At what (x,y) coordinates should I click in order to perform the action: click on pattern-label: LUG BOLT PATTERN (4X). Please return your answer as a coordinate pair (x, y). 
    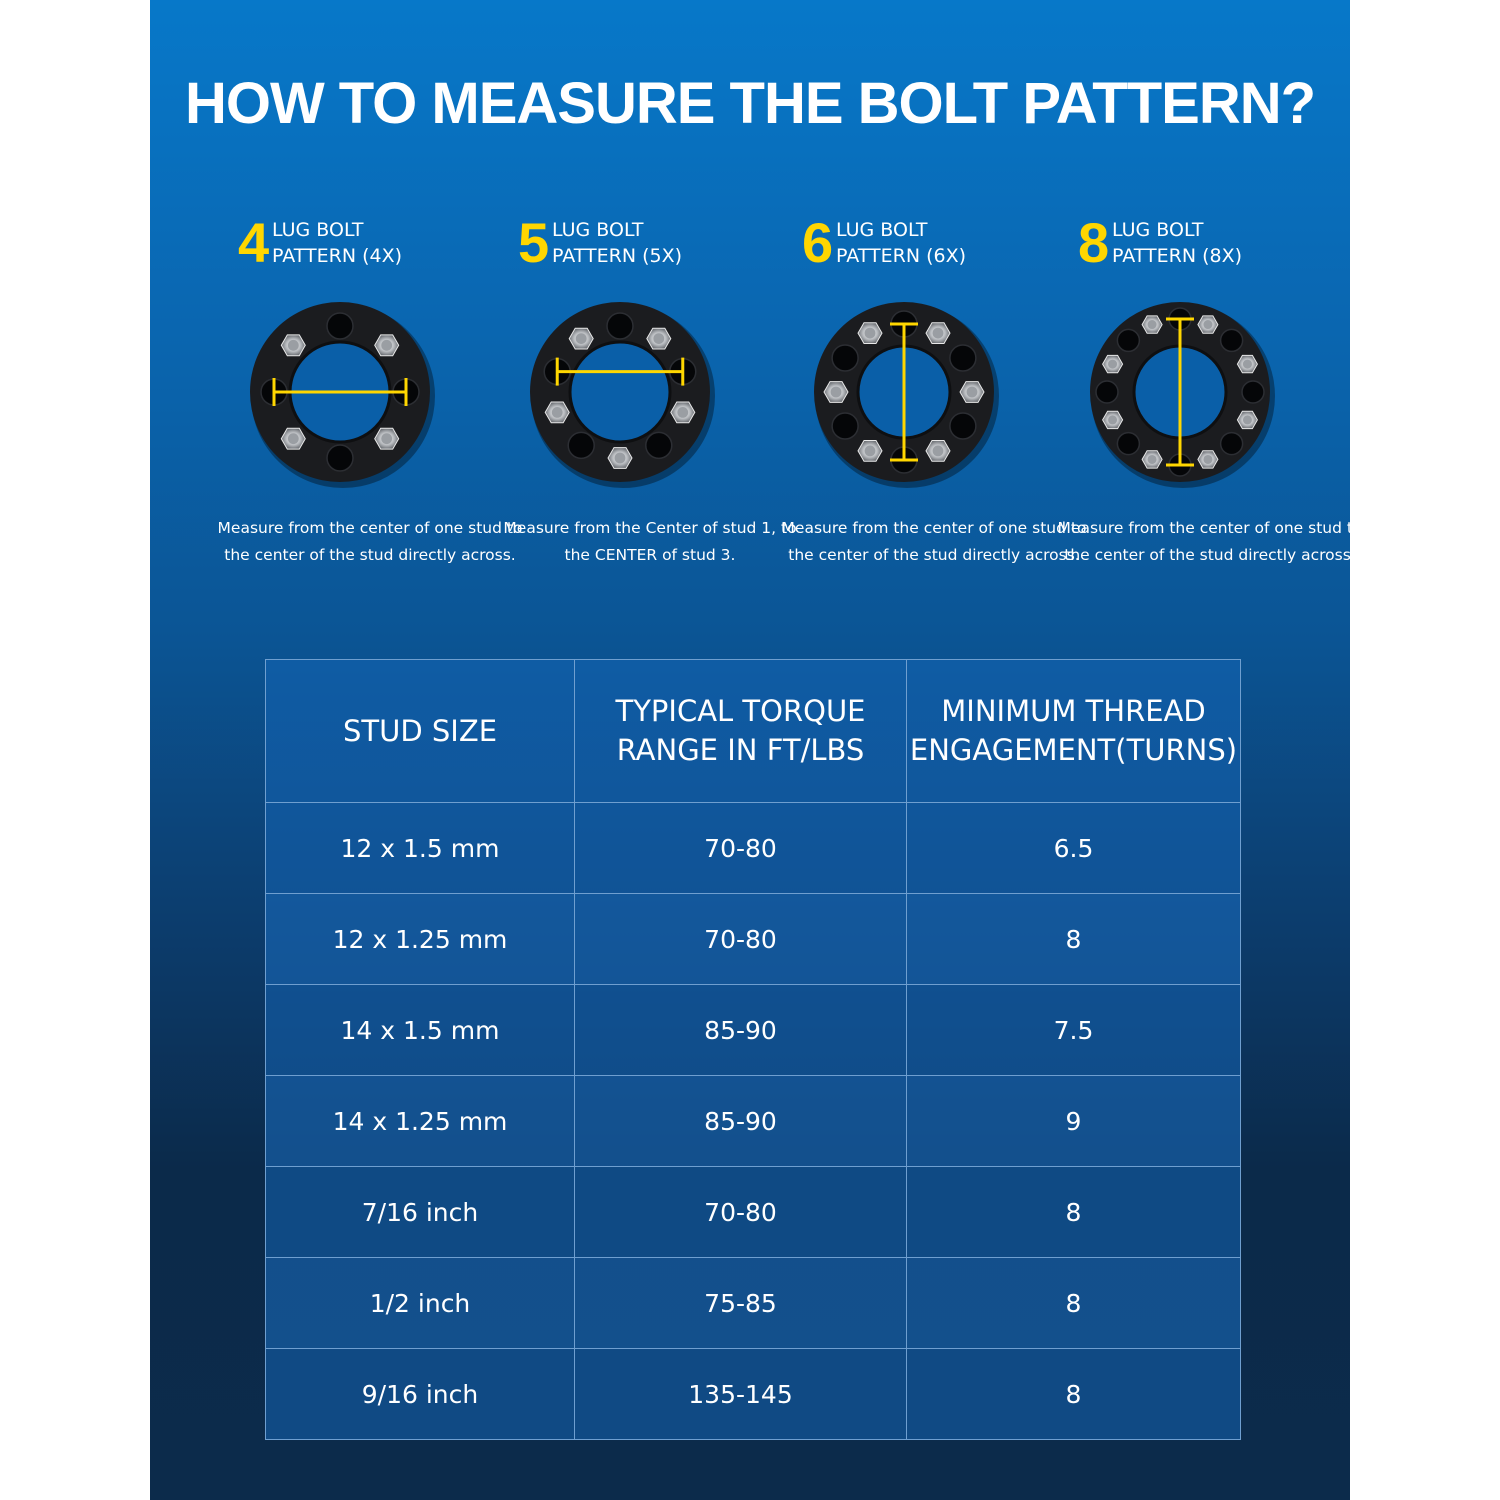
    Looking at the image, I should click on (337, 243).